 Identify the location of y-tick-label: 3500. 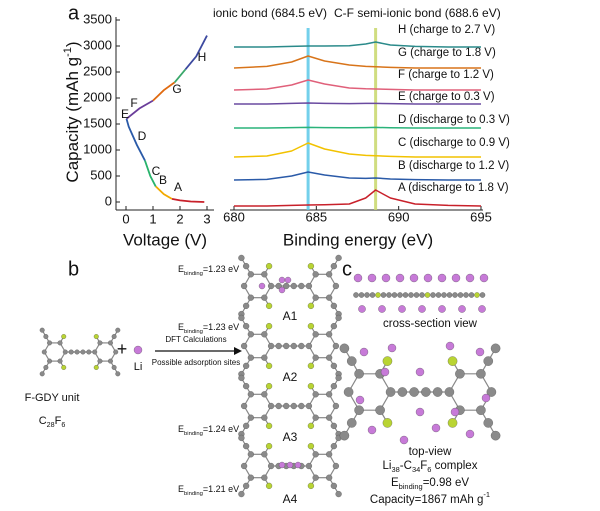
(97, 18).